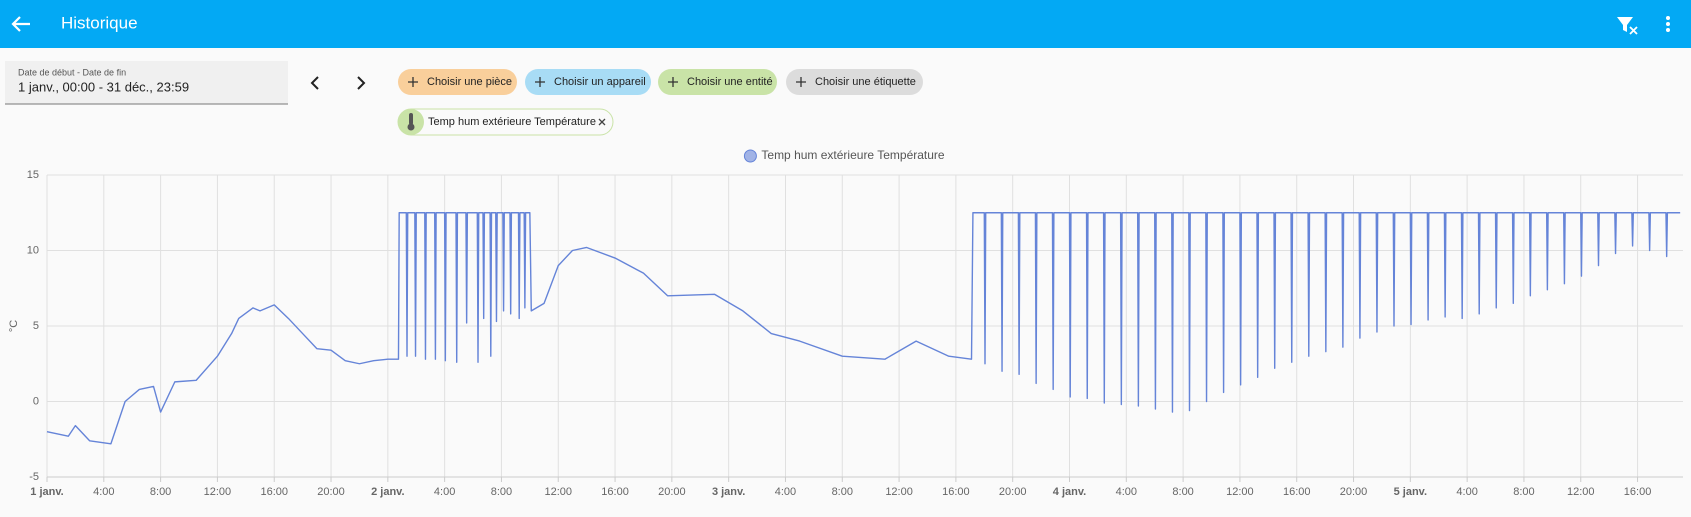 This screenshot has height=517, width=1691. Describe the element at coordinates (1627, 26) in the screenshot. I see `clear-filter-button` at that location.